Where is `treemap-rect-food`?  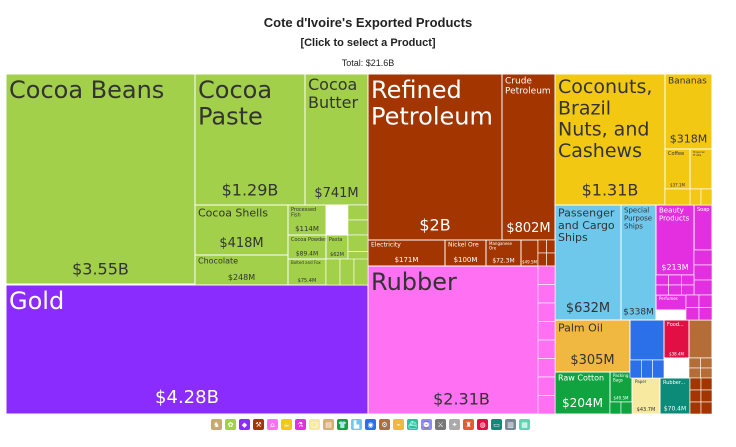 treemap-rect-food is located at coordinates (676, 339).